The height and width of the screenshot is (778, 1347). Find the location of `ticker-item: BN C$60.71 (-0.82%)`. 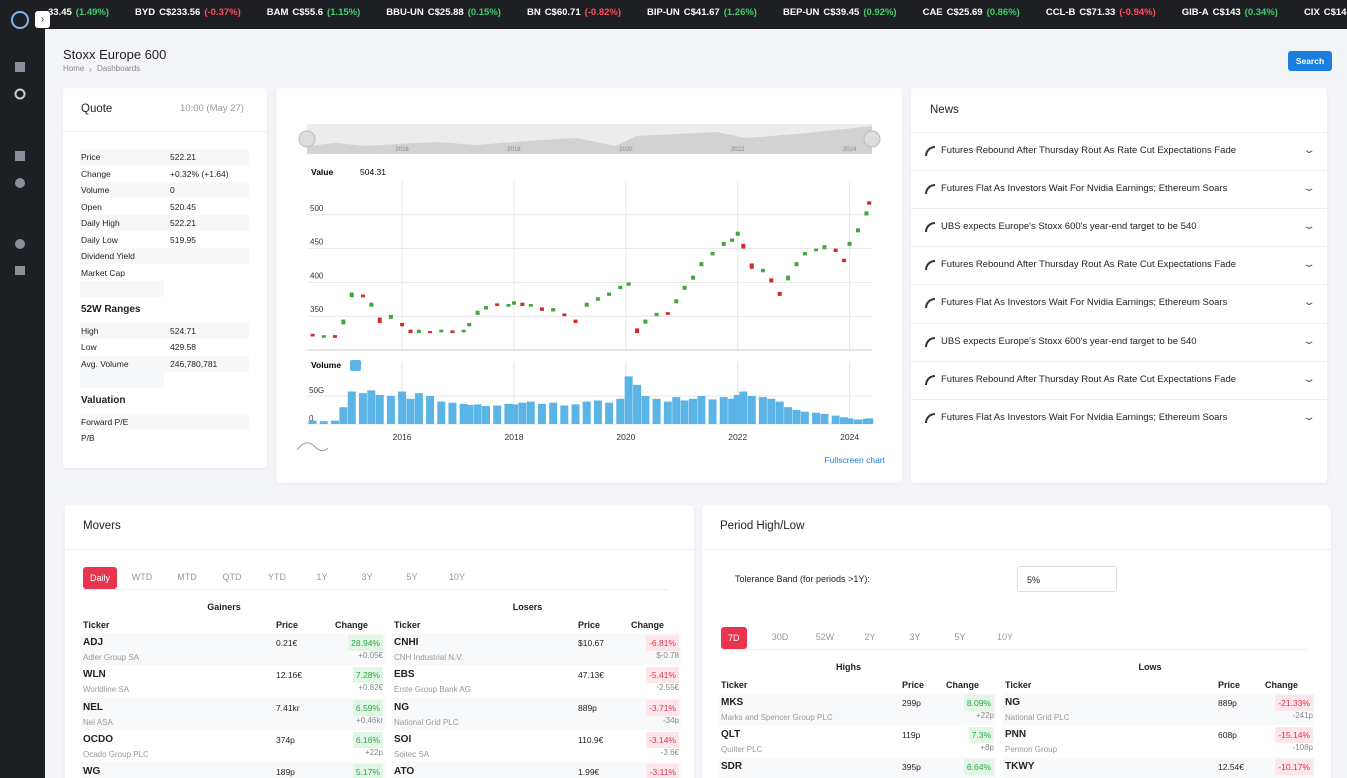

ticker-item: BN C$60.71 (-0.82%) is located at coordinates (574, 13).